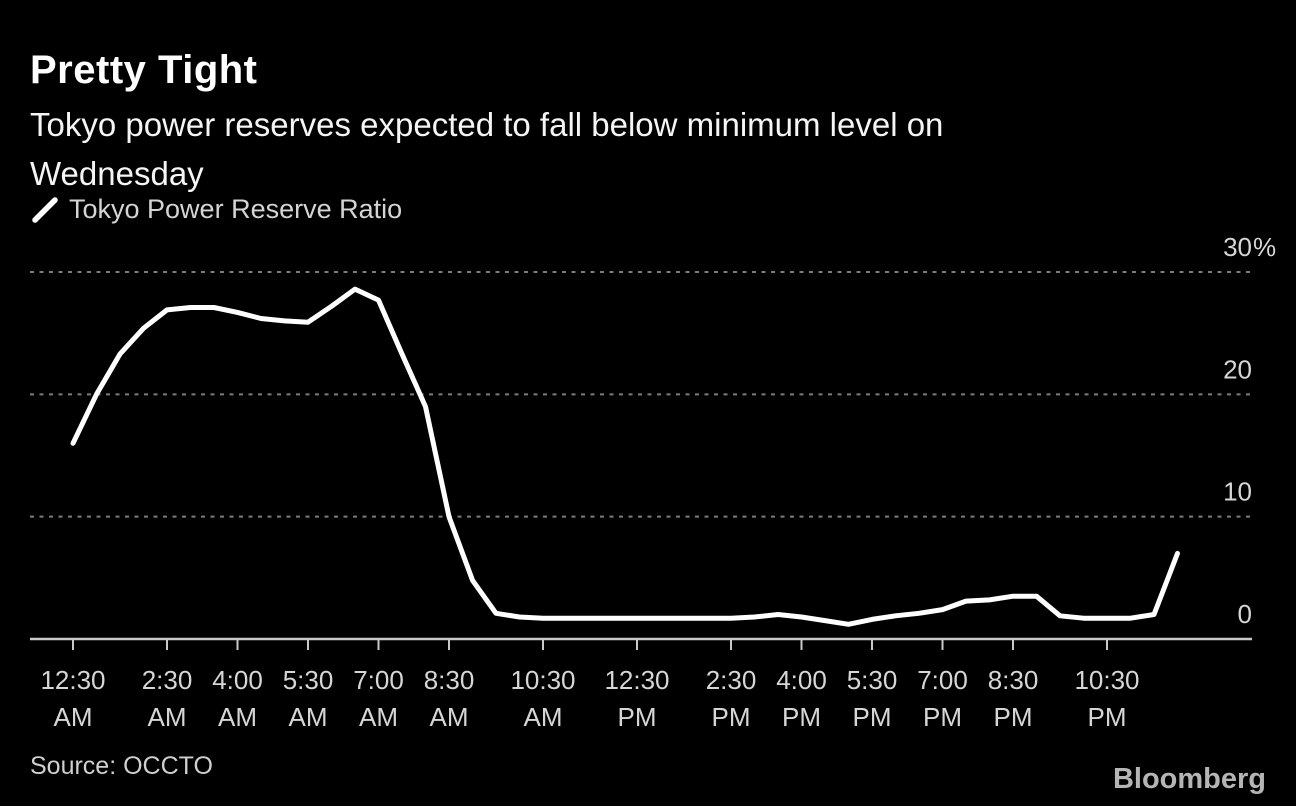 This screenshot has height=806, width=1296. What do you see at coordinates (1245, 614) in the screenshot?
I see `y-axis-label: 0` at bounding box center [1245, 614].